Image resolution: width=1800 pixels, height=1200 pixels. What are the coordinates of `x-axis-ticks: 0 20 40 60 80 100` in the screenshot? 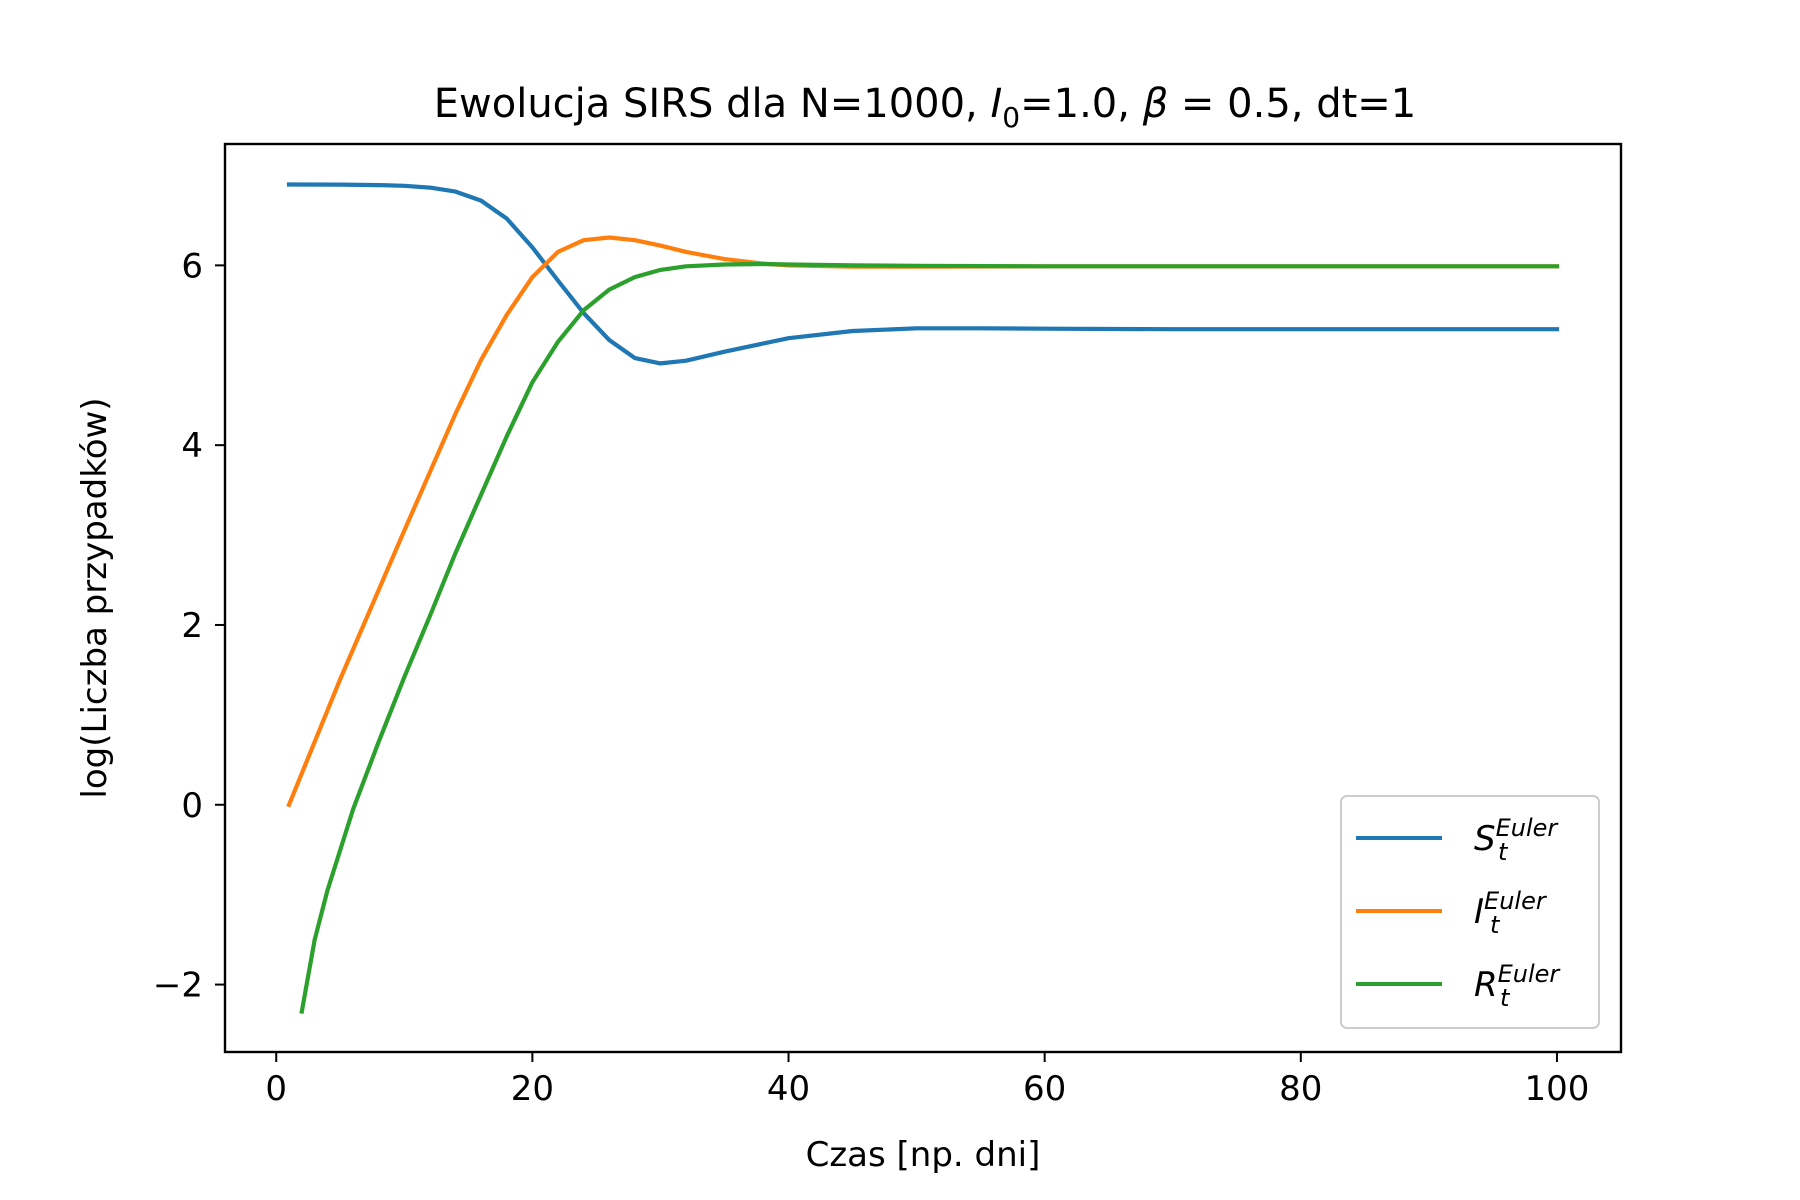 It's located at (927, 1080).